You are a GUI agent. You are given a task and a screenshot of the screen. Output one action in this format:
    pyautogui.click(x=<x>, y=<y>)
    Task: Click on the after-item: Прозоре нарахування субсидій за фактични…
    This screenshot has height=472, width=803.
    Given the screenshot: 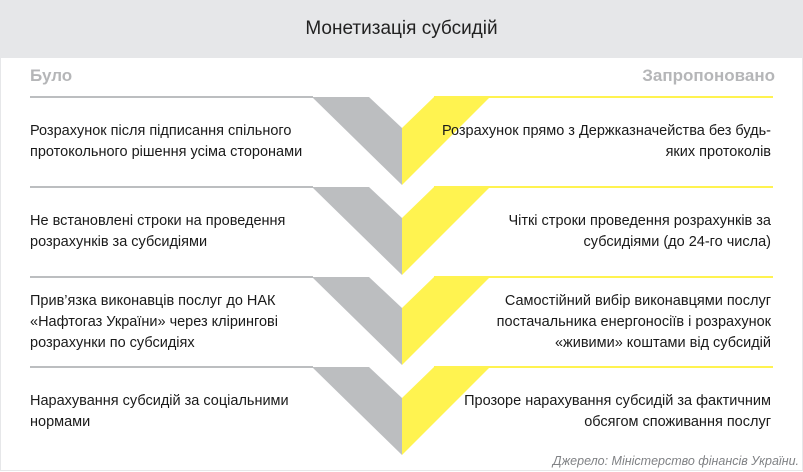 What is the action you would take?
    pyautogui.click(x=617, y=411)
    